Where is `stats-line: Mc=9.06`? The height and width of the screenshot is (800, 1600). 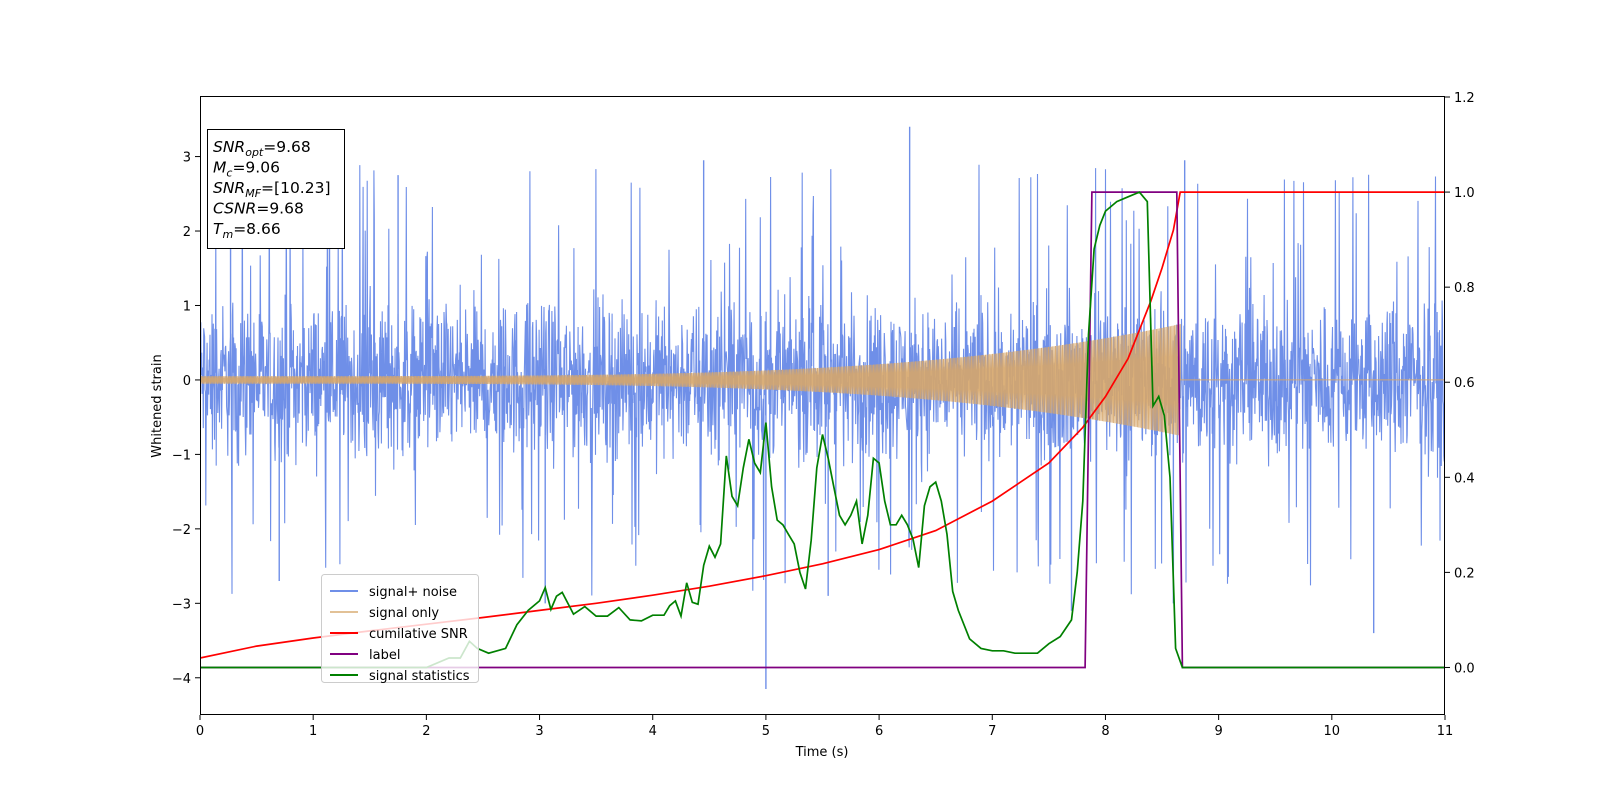
stats-line: Mc=9.06 is located at coordinates (246, 169).